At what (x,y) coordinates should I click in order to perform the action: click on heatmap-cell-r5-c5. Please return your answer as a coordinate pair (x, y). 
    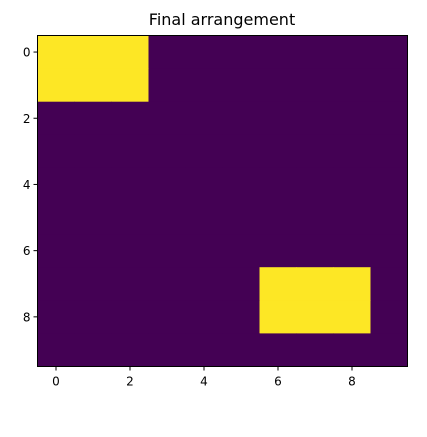
    Looking at the image, I should click on (241, 218).